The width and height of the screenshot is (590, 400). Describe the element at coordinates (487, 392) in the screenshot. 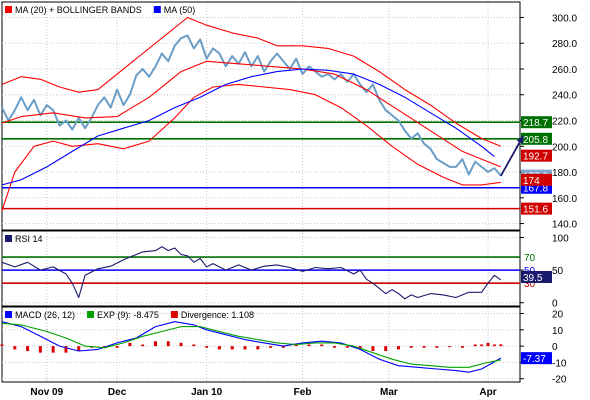

I see `x-tick-label: Apr` at that location.